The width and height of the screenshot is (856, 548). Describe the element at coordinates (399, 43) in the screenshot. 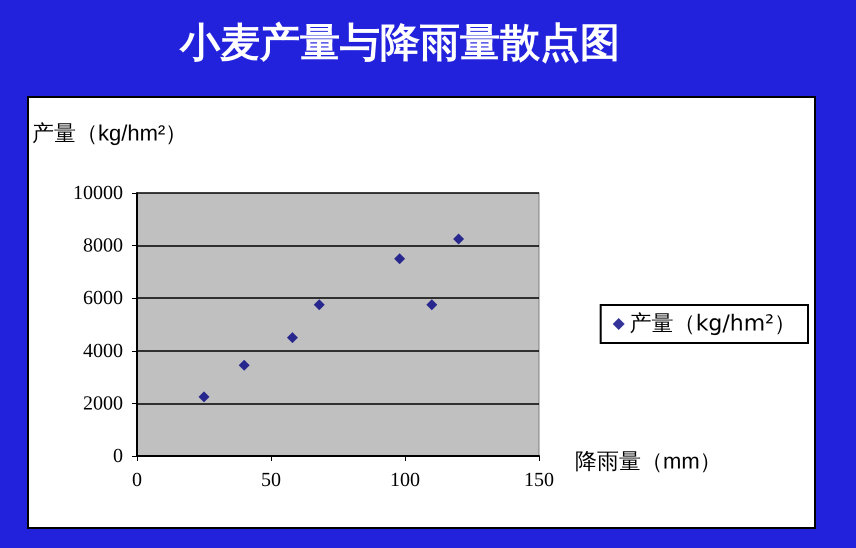

I see `chart-title: 小麦产量与降雨量散点图` at that location.